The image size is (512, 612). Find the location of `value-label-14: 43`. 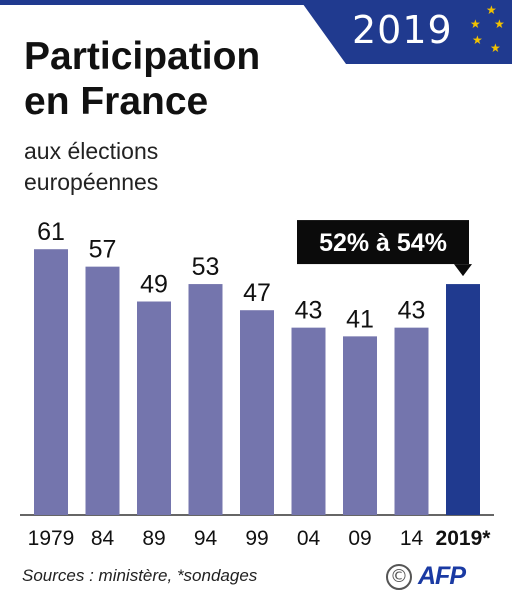

value-label-14: 43 is located at coordinates (412, 311).